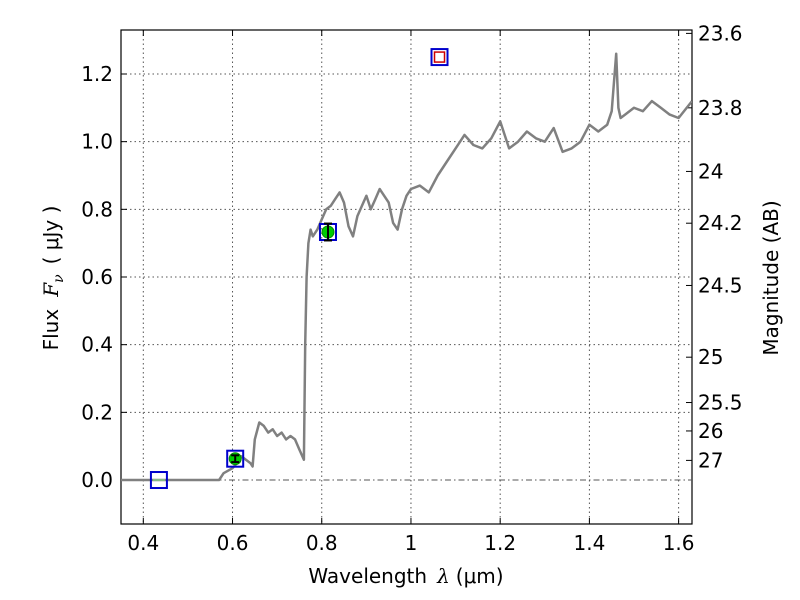 The image size is (800, 600). What do you see at coordinates (710, 460) in the screenshot?
I see `y2-tick-label: 27` at bounding box center [710, 460].